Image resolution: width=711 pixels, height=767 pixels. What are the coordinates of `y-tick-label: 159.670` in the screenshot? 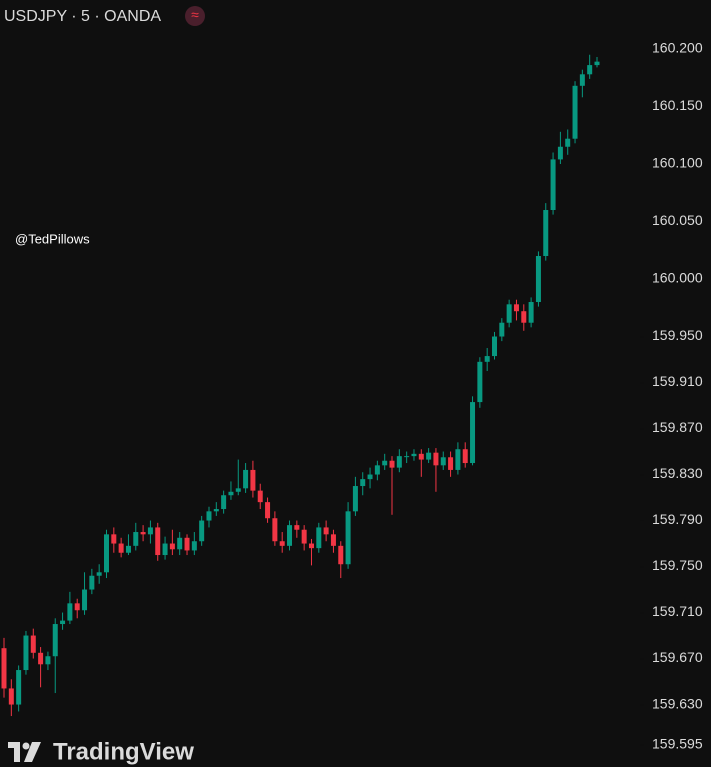 It's located at (677, 657).